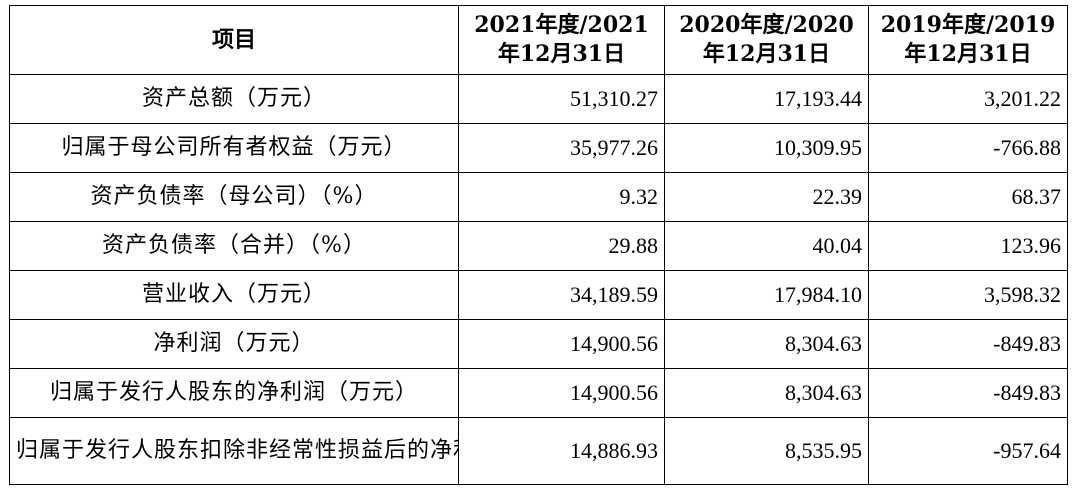 This screenshot has width=1075, height=503. What do you see at coordinates (234, 246) in the screenshot?
I see `row-label: 资产负债率（合并）（%）` at bounding box center [234, 246].